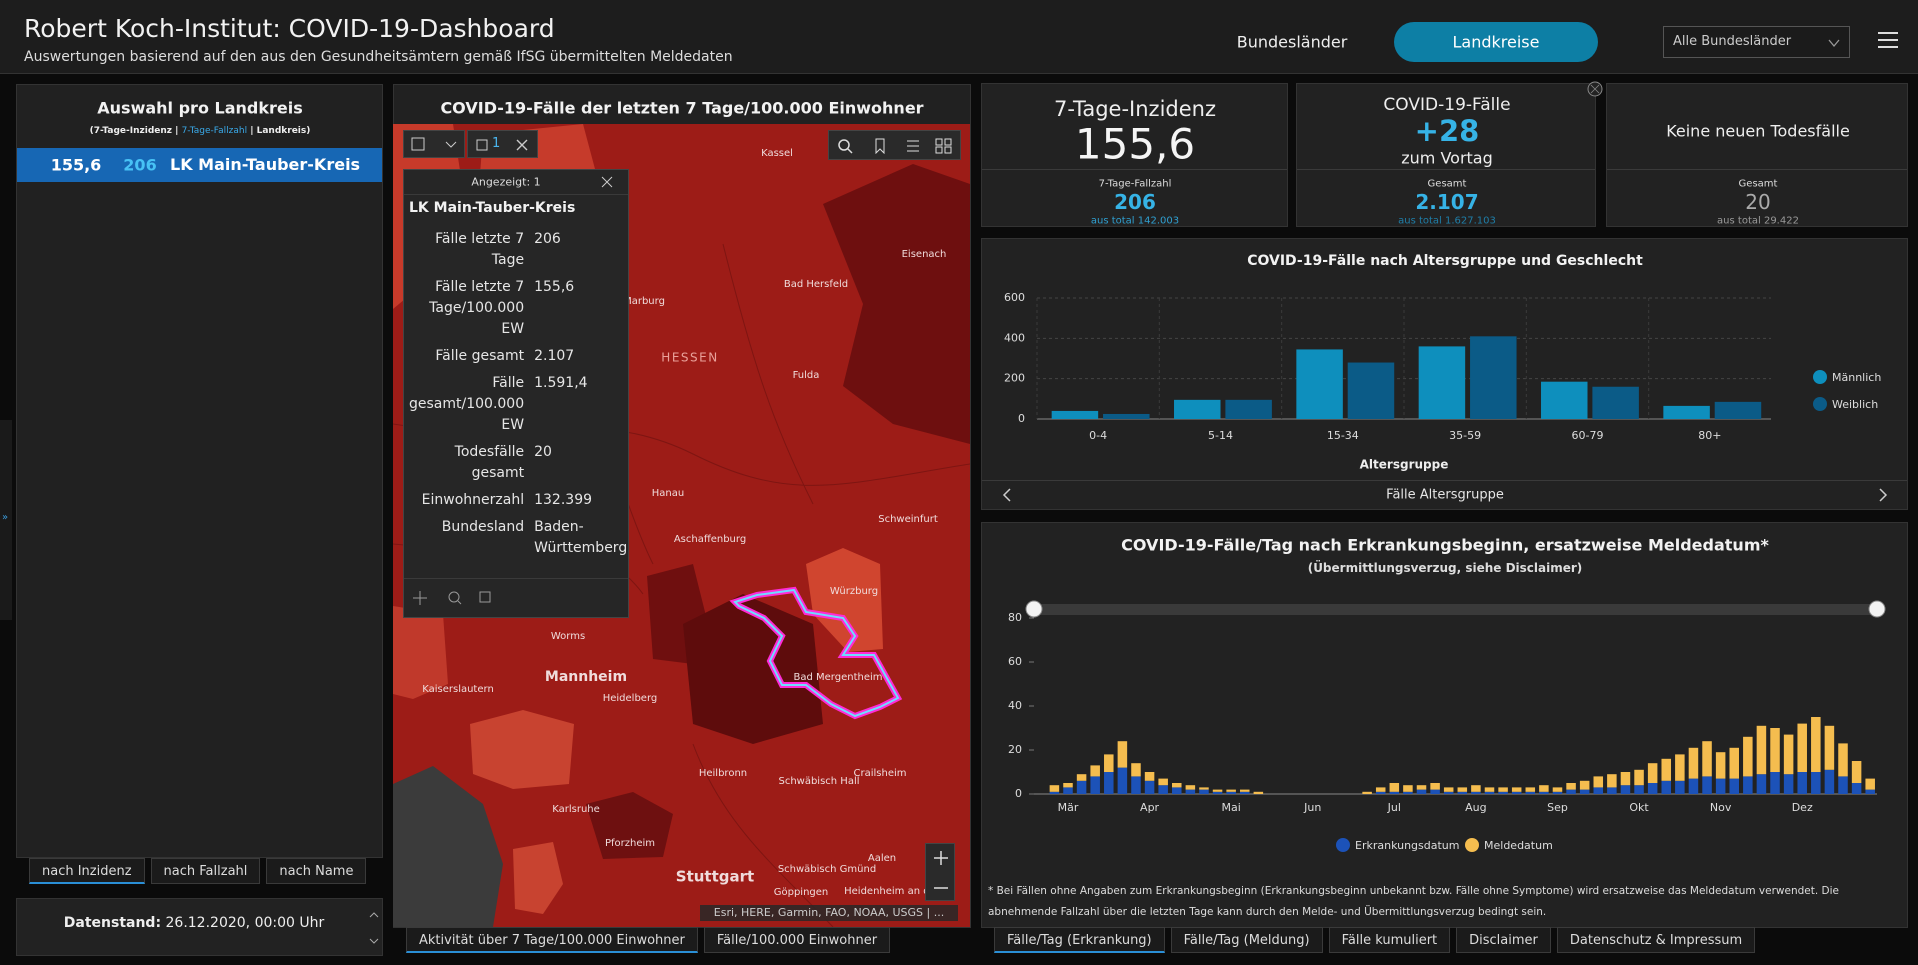 The width and height of the screenshot is (1918, 965). I want to click on nav-link: Bundesländer, so click(1292, 42).